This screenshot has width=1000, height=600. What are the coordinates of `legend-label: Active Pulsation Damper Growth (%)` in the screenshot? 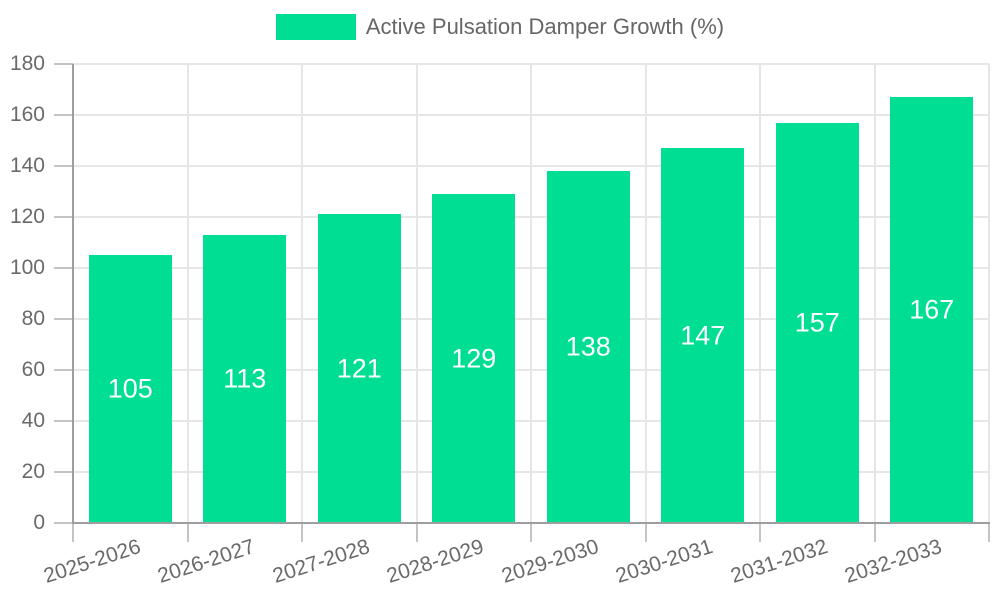 It's located at (545, 26).